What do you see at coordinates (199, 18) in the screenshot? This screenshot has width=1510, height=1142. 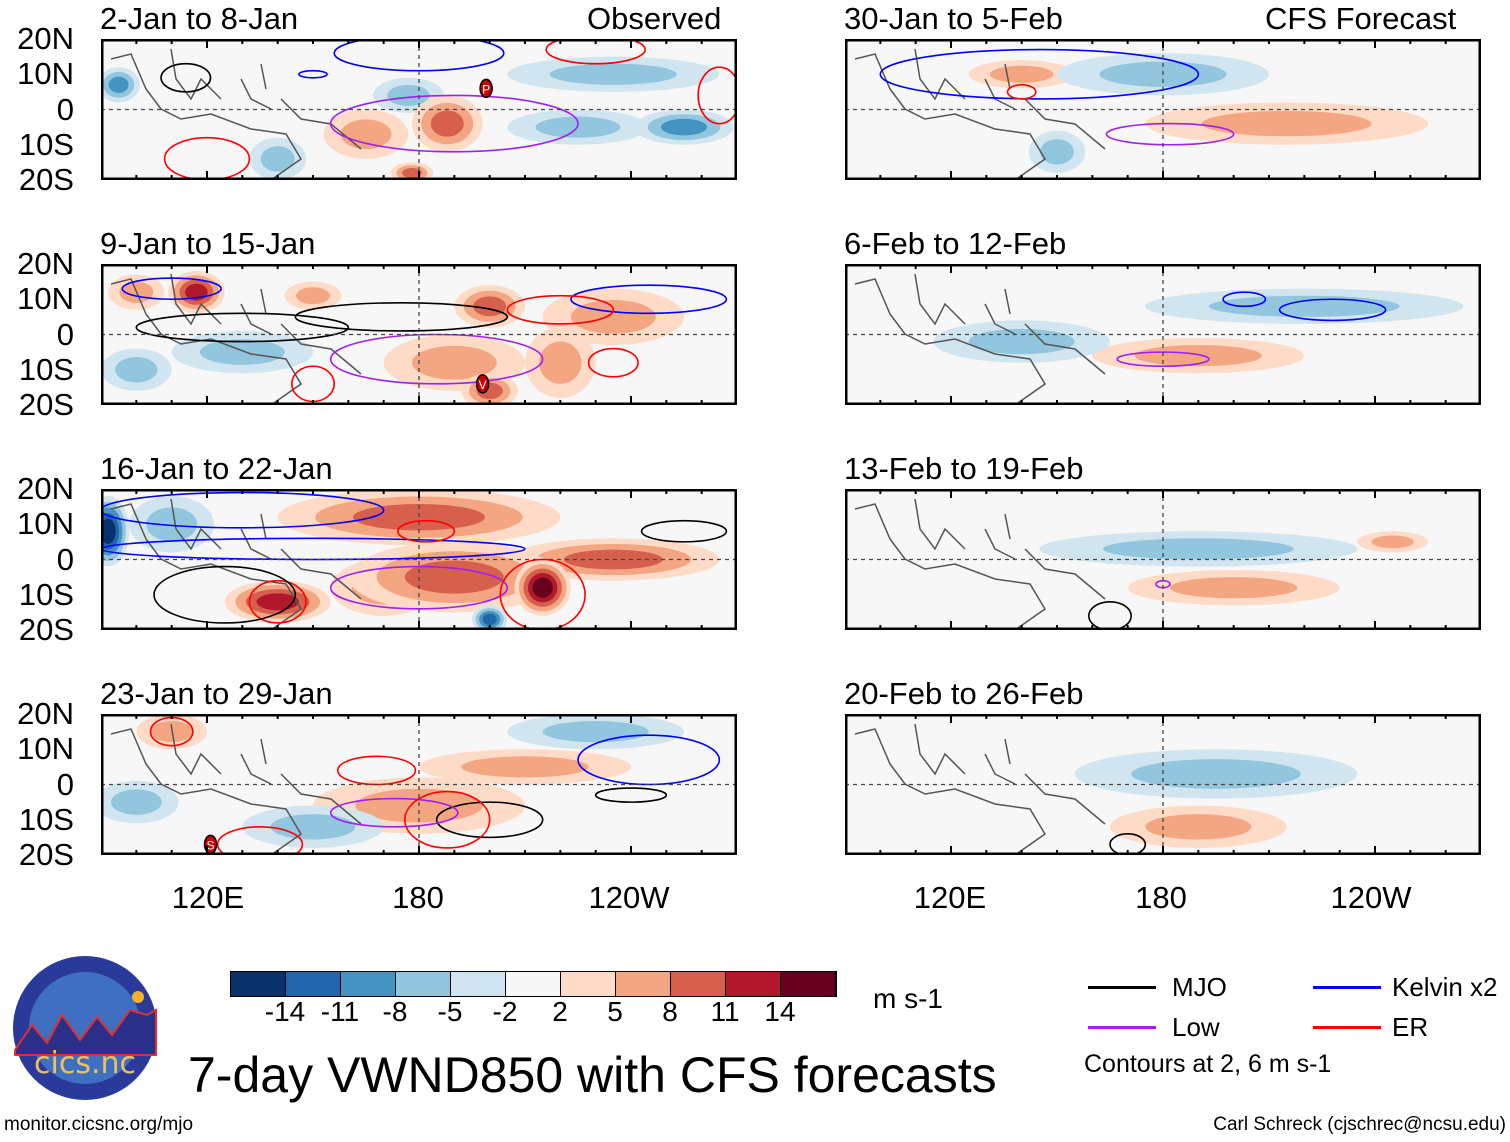 I see `panel-title: 2-Jan to 8-Jan` at bounding box center [199, 18].